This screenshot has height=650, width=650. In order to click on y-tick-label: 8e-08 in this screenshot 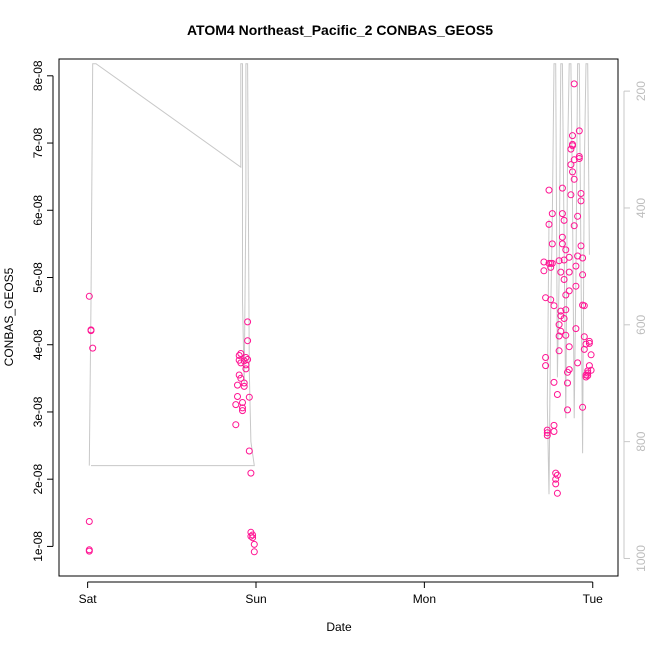, I will do `click(38, 75)`.